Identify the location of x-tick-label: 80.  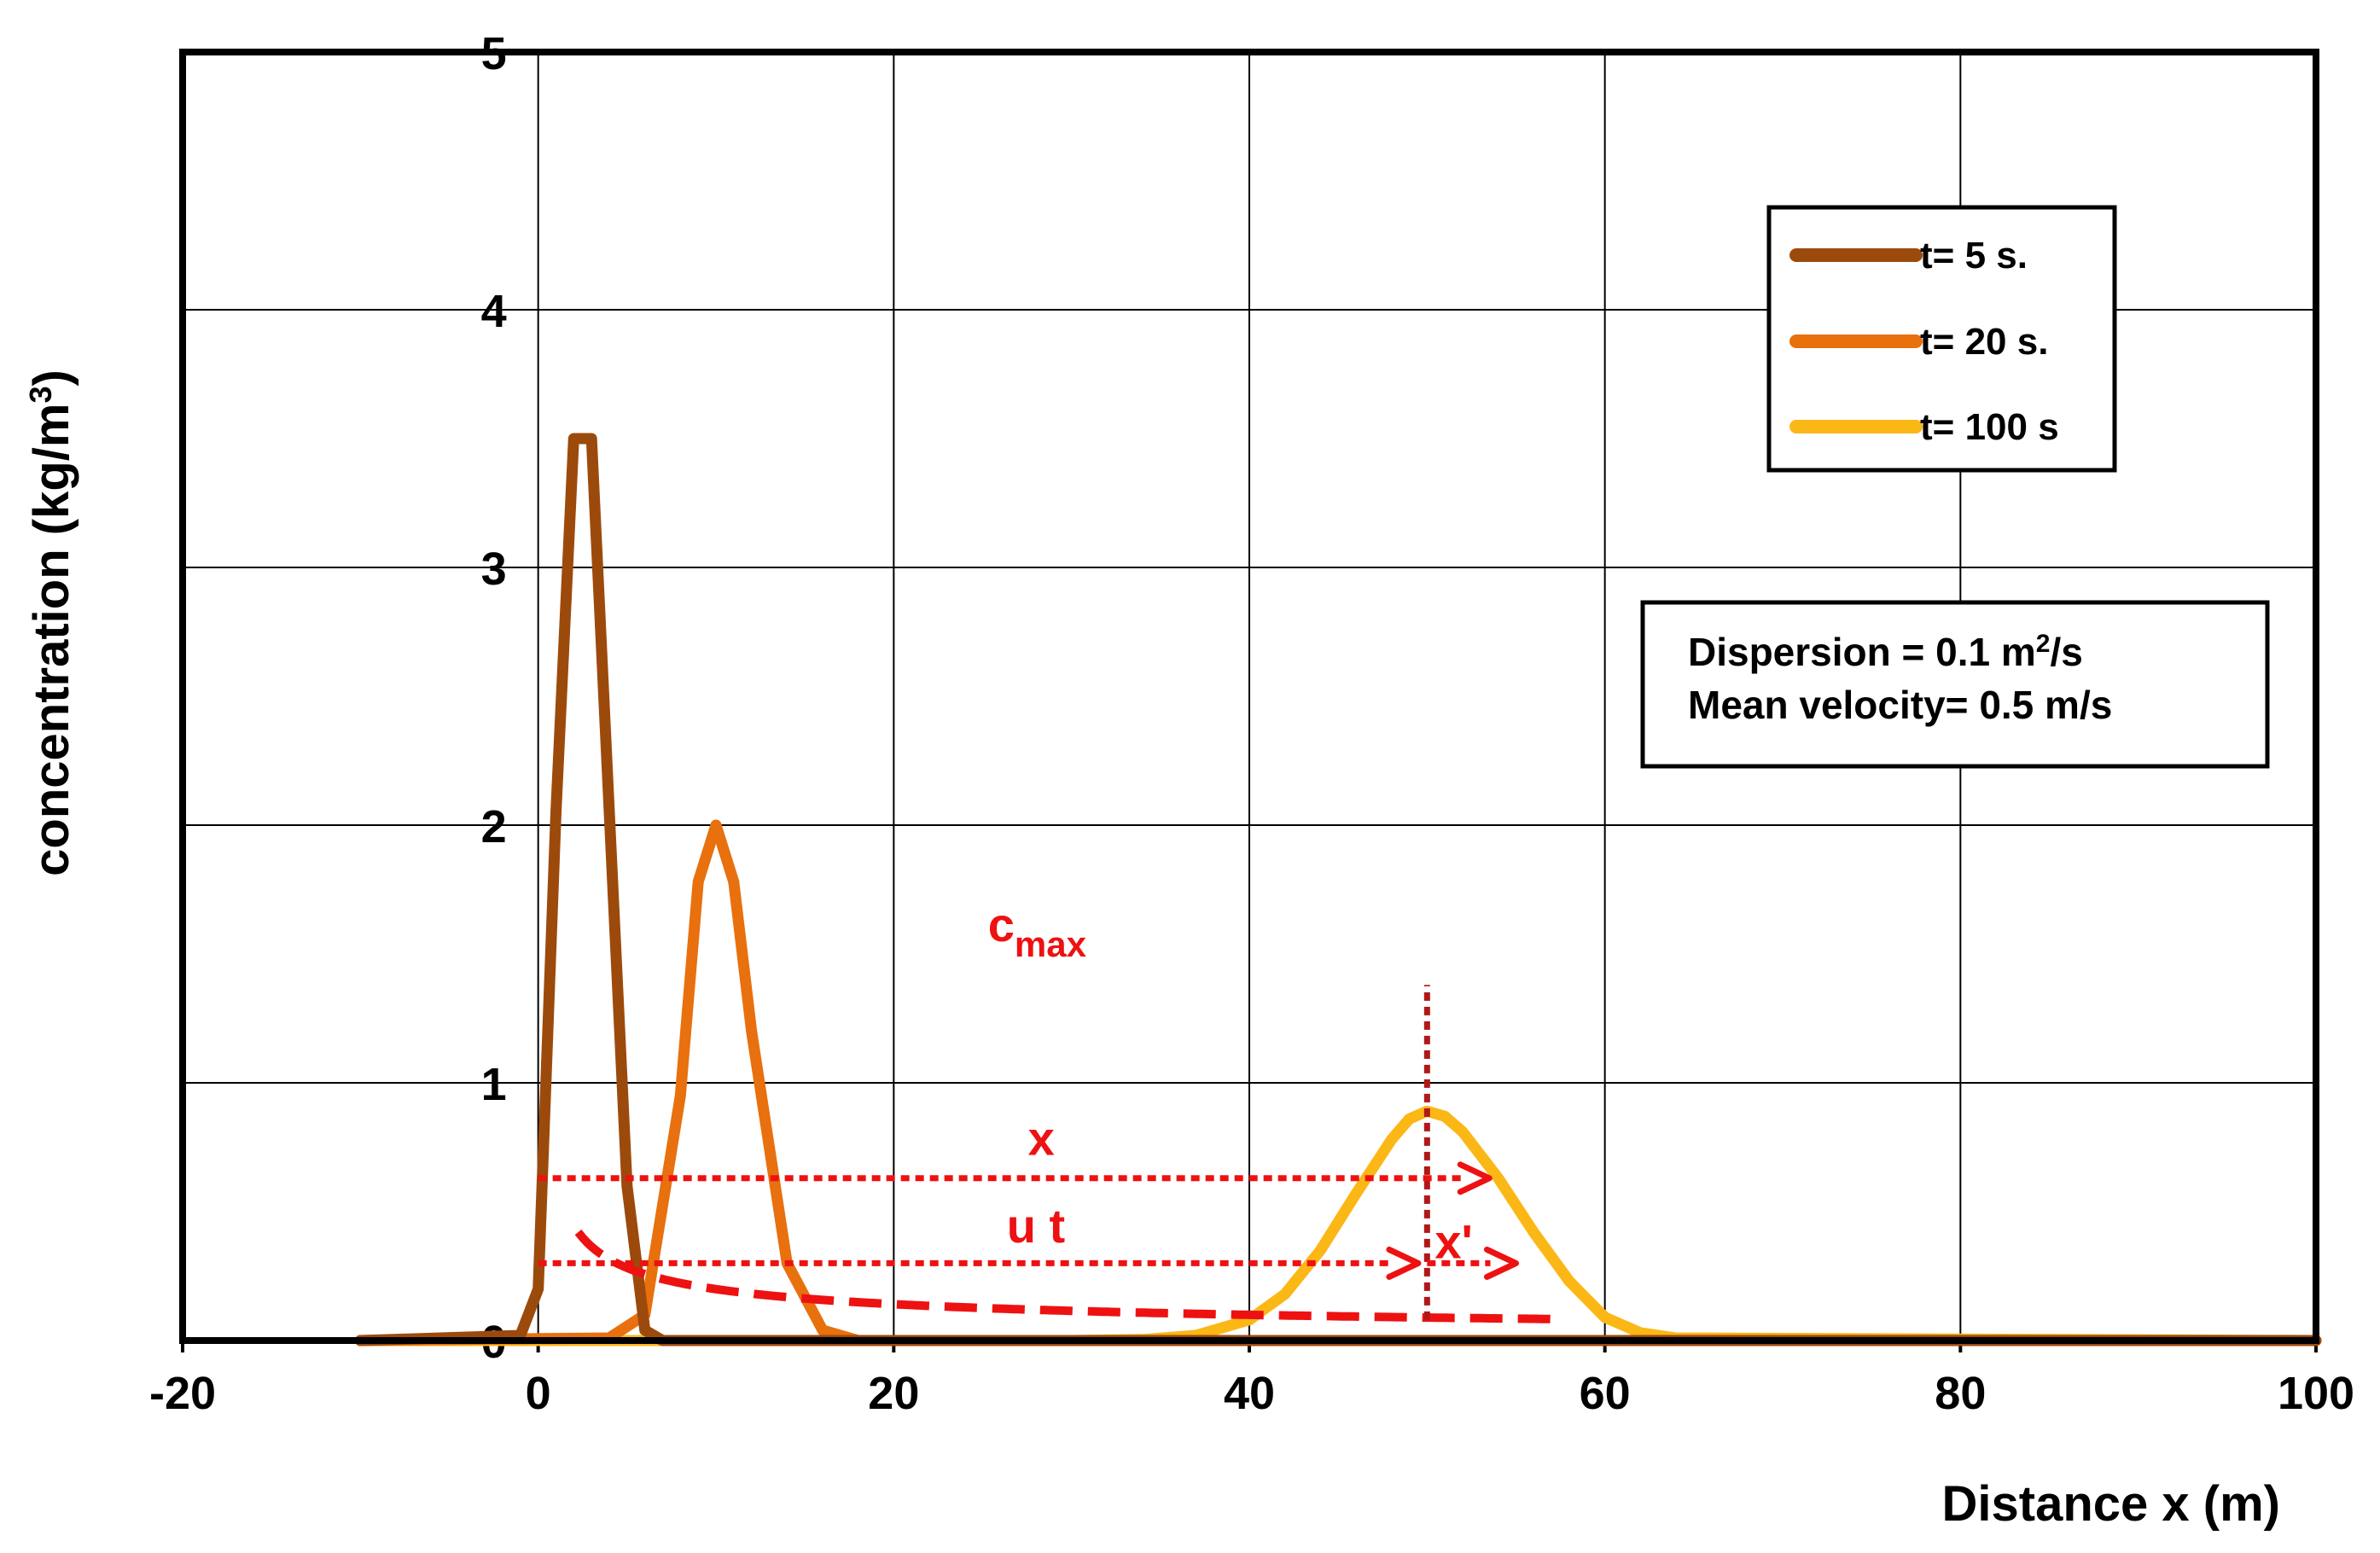
(1960, 1393).